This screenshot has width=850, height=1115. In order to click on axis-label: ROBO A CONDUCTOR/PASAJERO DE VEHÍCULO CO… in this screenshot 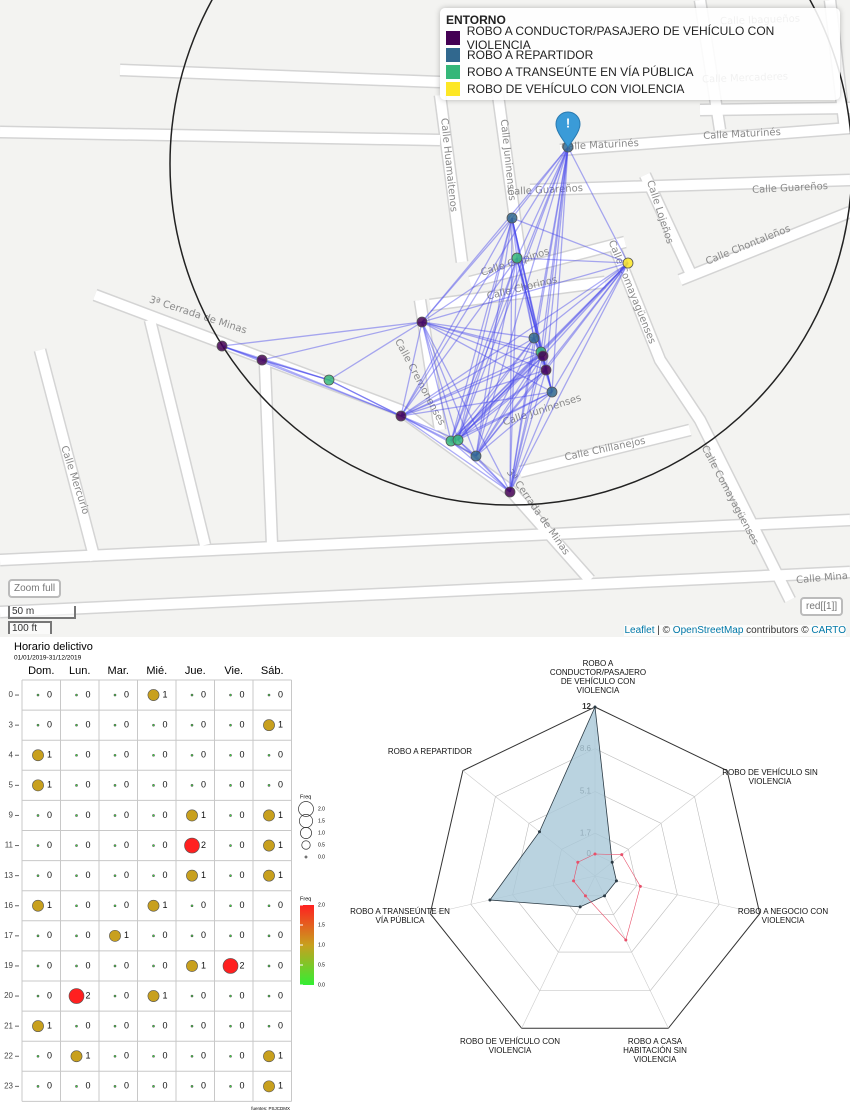, I will do `click(598, 677)`.